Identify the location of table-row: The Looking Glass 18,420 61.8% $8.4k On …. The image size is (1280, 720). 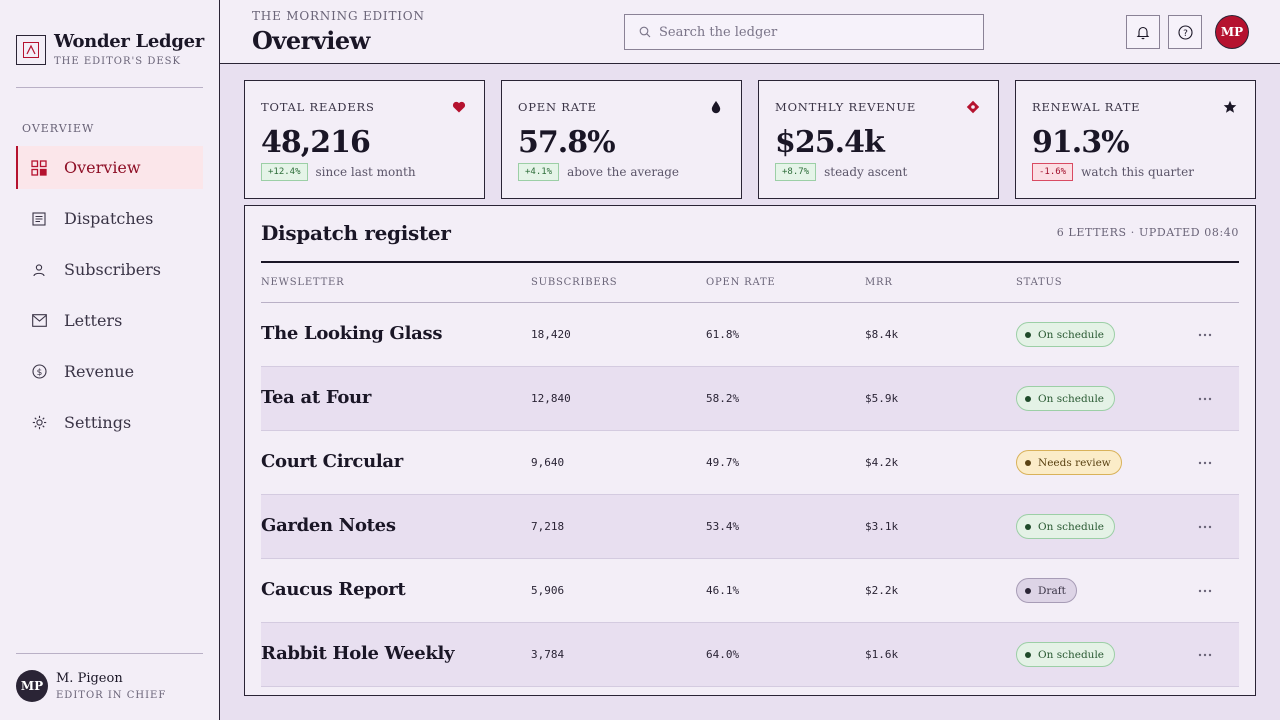
(750, 335).